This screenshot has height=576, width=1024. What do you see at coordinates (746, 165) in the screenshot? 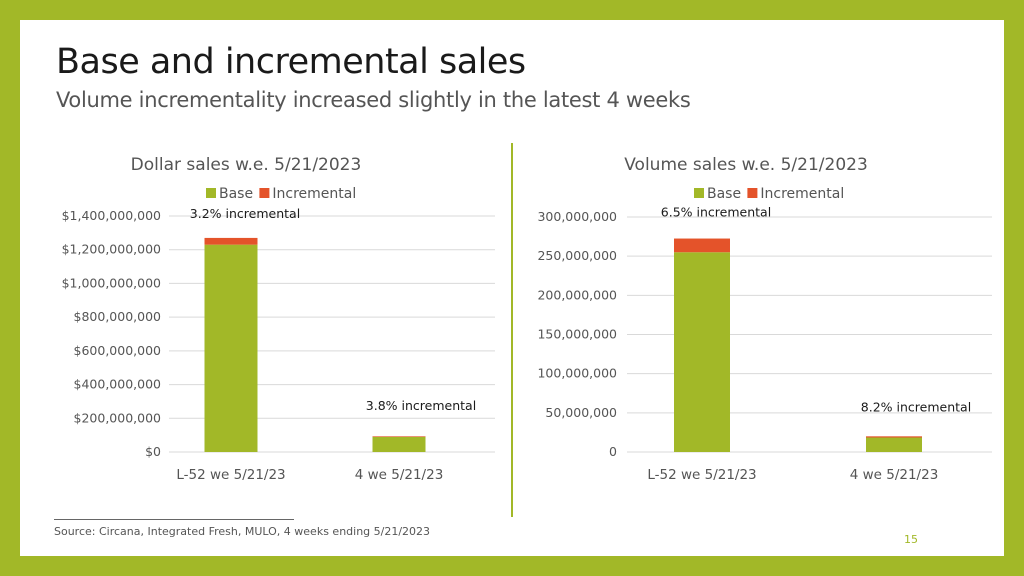
I see `chart-title: Volume sales w.e. 5/21/2023` at bounding box center [746, 165].